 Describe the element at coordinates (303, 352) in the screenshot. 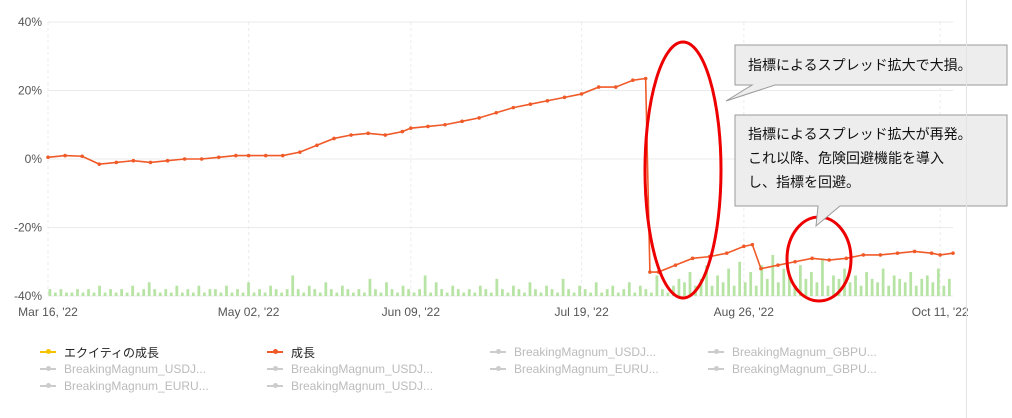

I see `legend-label: 成長` at that location.